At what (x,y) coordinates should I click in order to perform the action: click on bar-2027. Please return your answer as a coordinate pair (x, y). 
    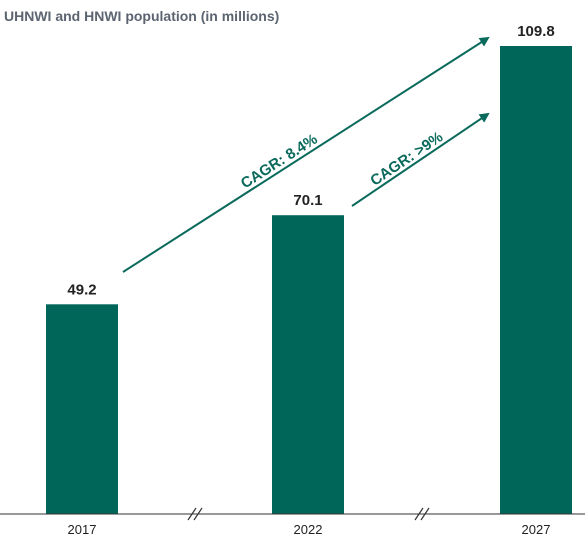
    Looking at the image, I should click on (536, 280).